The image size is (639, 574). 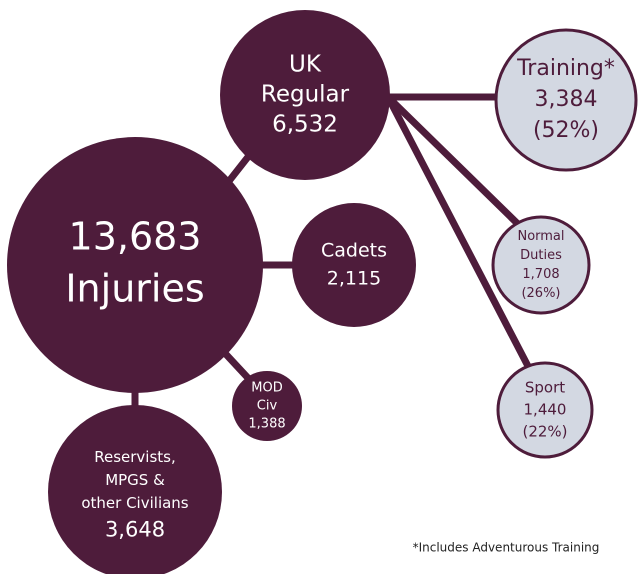 What do you see at coordinates (354, 279) in the screenshot?
I see `node-label: 2,115` at bounding box center [354, 279].